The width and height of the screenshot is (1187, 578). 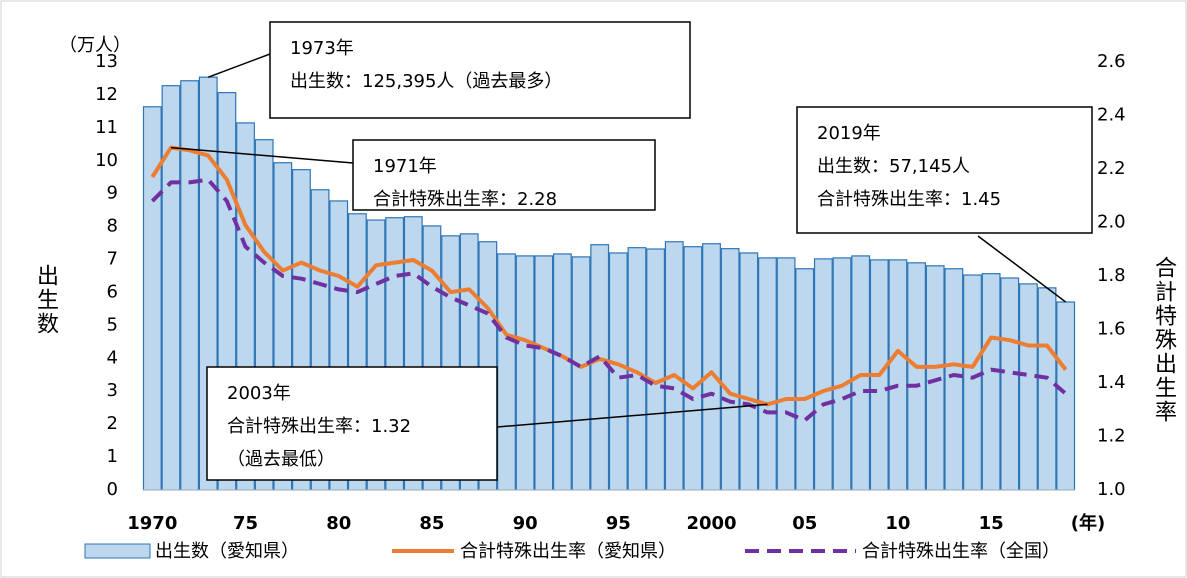 What do you see at coordinates (112, 193) in the screenshot?
I see `y-tick-label: 9` at bounding box center [112, 193].